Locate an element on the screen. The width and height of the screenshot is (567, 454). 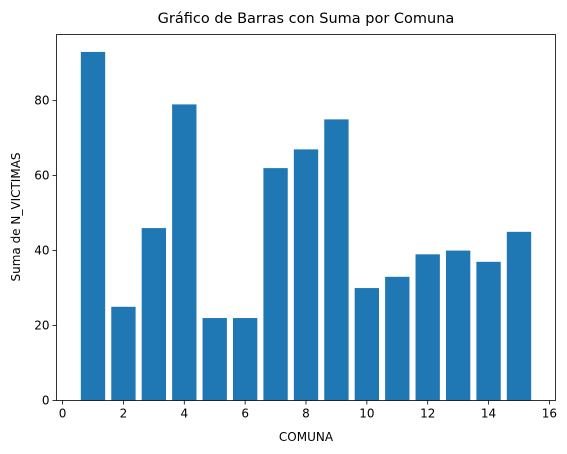
y-tick-label-0: 0 is located at coordinates (46, 401).